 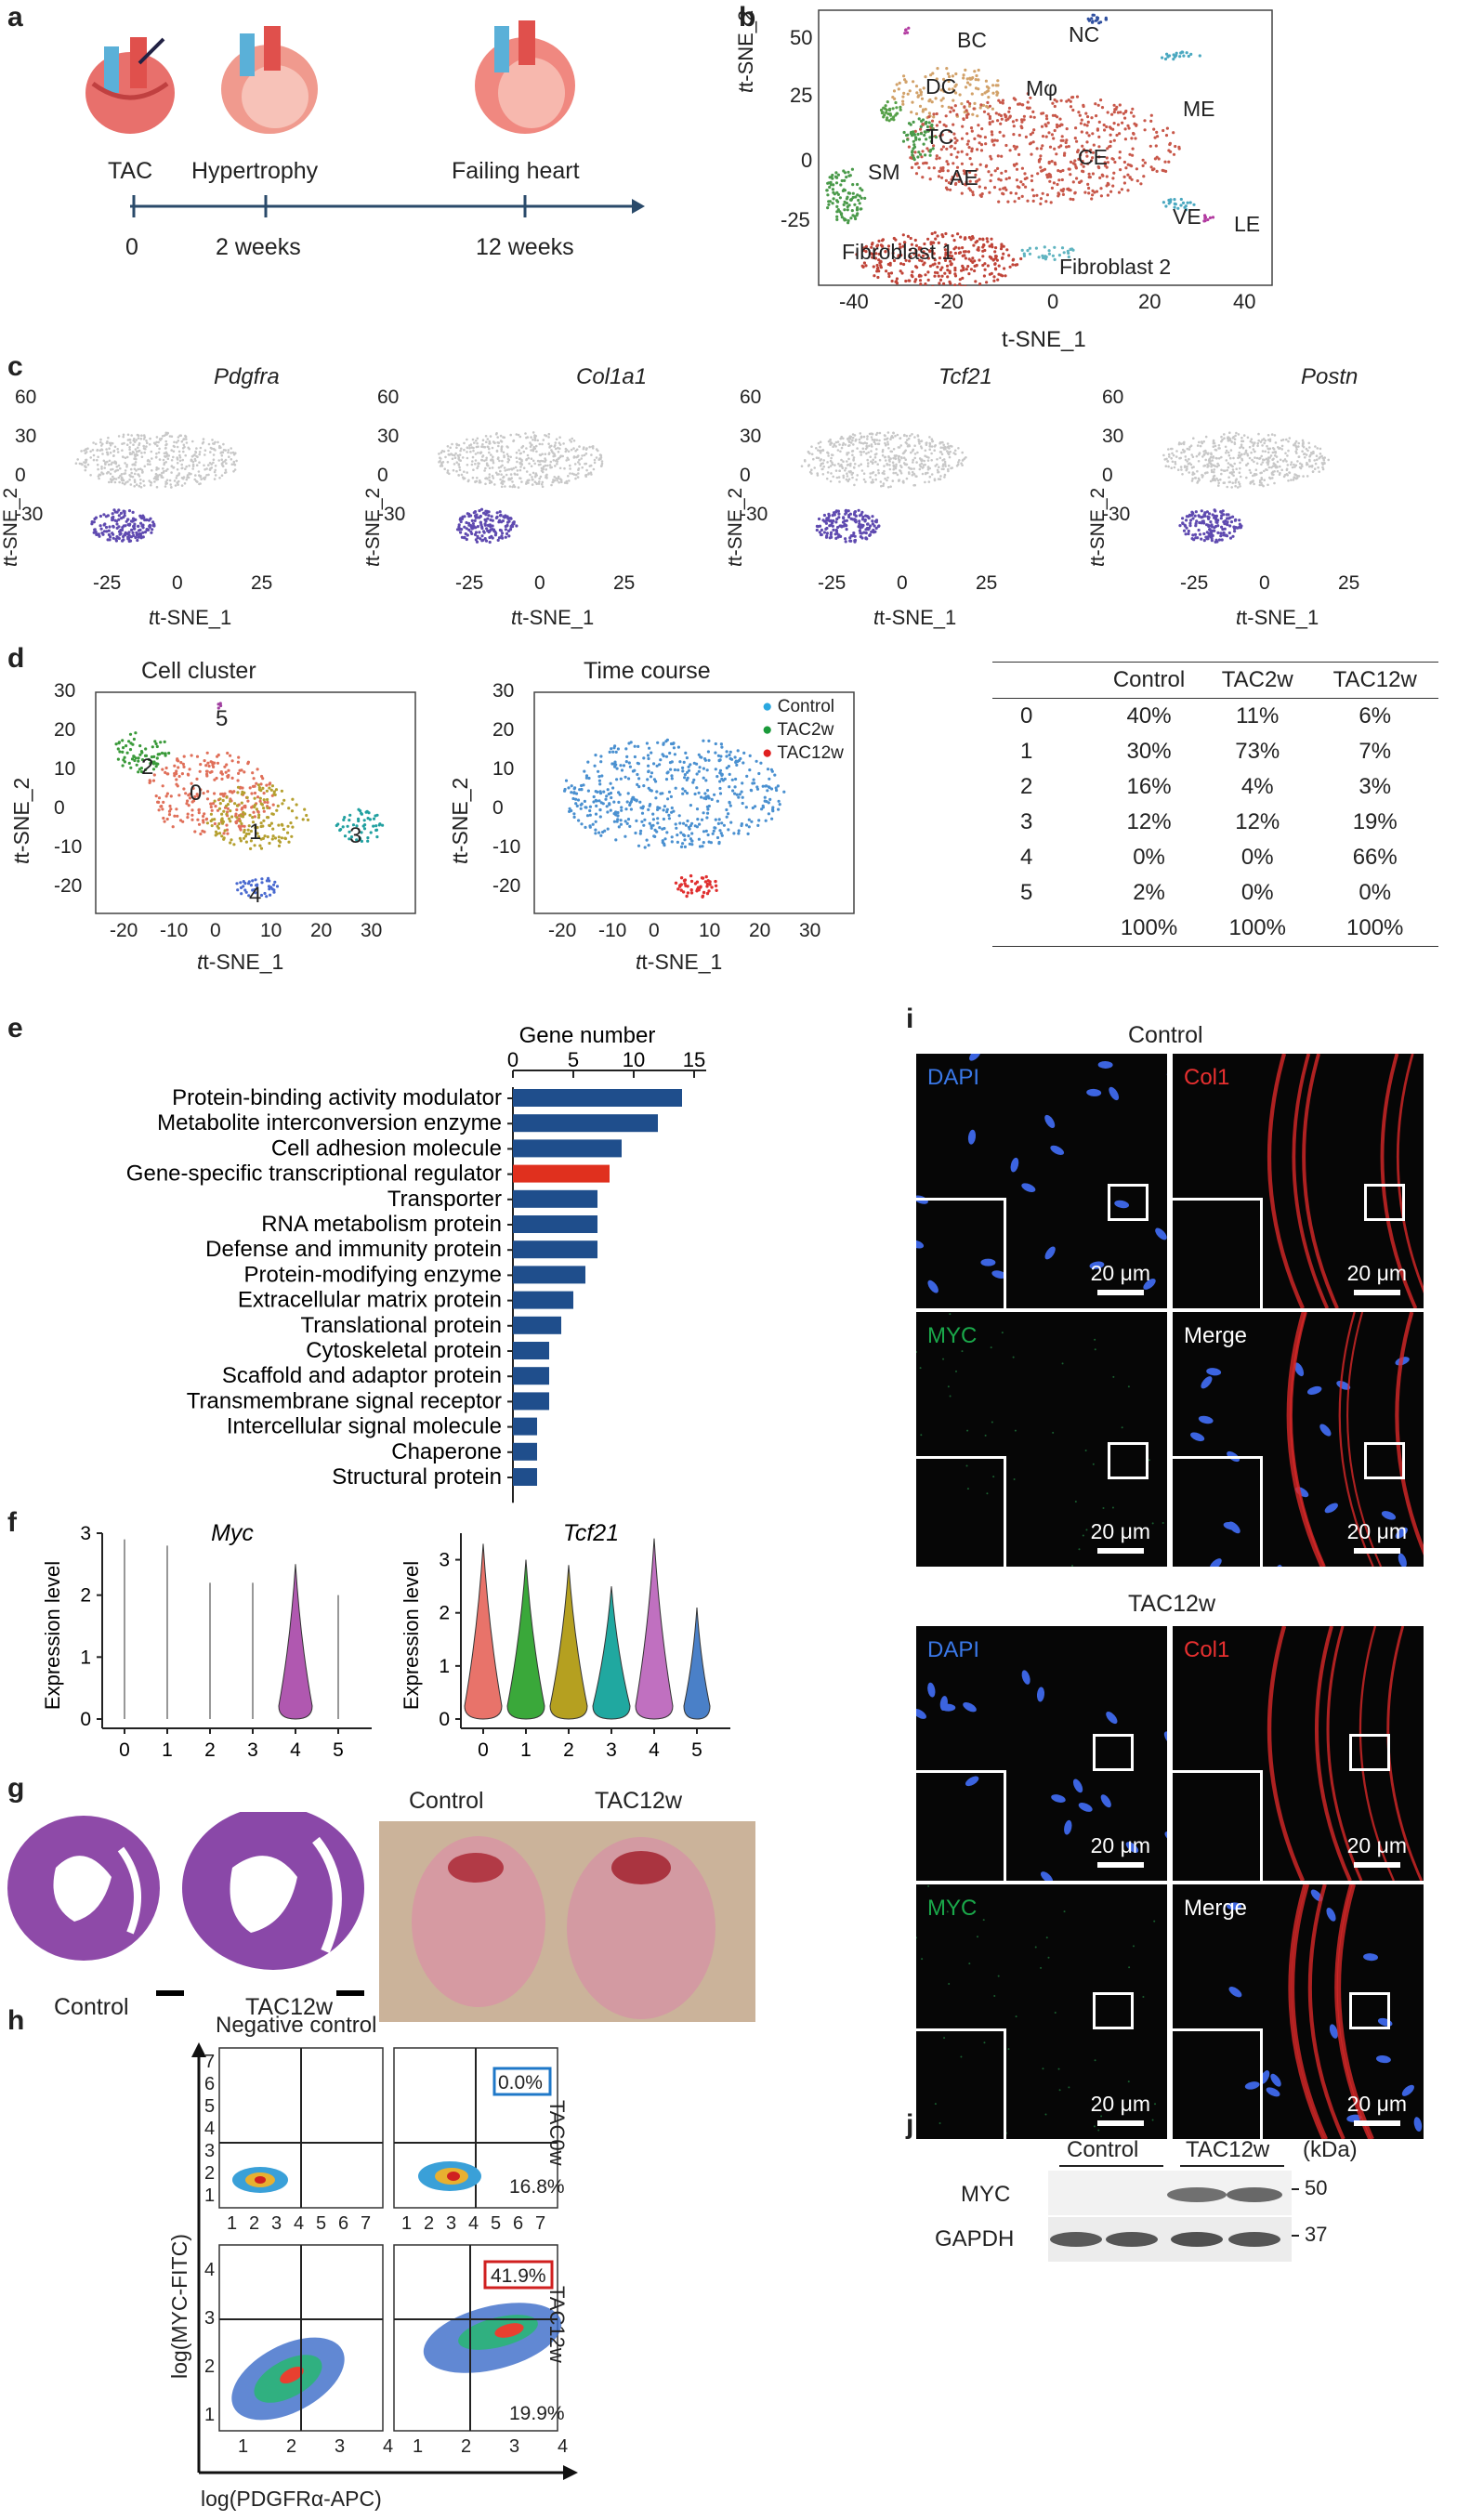 I want to click on panel-d-time-plot, so click(x=694, y=802).